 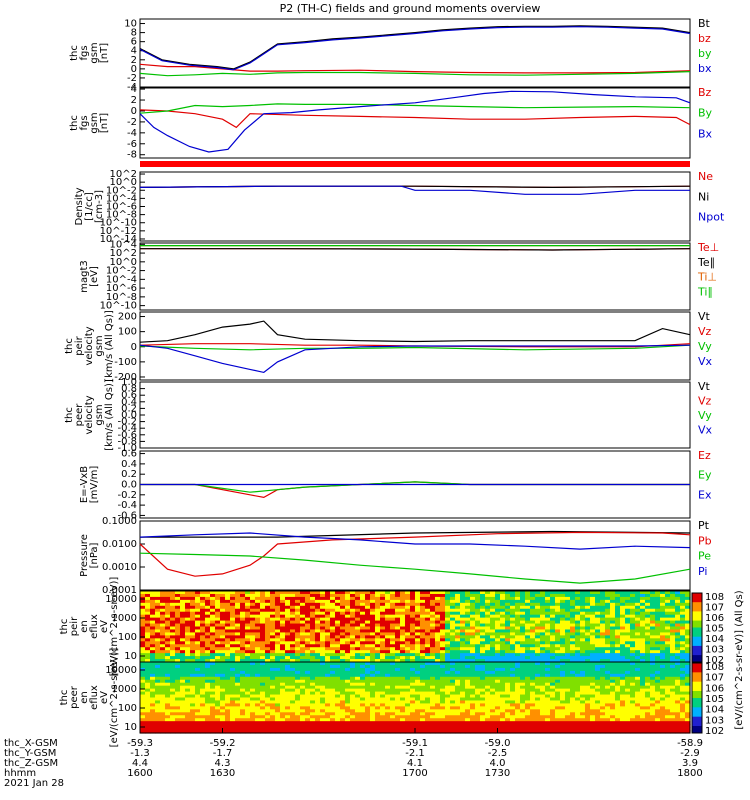 What do you see at coordinates (74, 53) in the screenshot?
I see `y-axis-label-line: thc` at bounding box center [74, 53].